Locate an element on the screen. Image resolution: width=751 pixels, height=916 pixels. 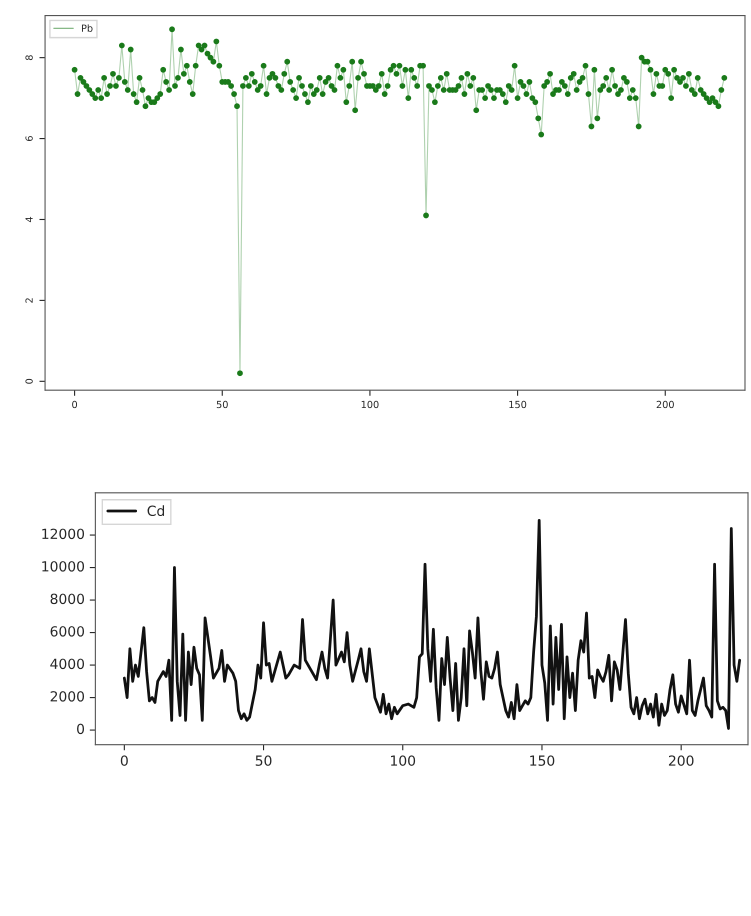
y-tick-label: 8000 is located at coordinates (67, 599).